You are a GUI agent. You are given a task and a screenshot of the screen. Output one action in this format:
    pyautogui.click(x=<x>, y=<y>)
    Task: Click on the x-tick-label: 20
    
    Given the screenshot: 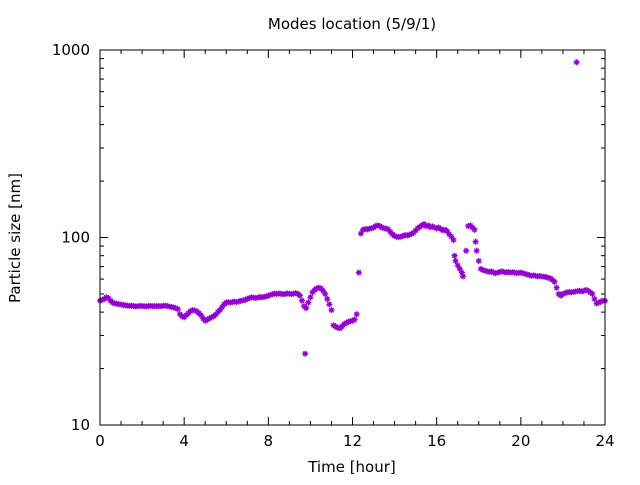 What is the action you would take?
    pyautogui.click(x=520, y=441)
    